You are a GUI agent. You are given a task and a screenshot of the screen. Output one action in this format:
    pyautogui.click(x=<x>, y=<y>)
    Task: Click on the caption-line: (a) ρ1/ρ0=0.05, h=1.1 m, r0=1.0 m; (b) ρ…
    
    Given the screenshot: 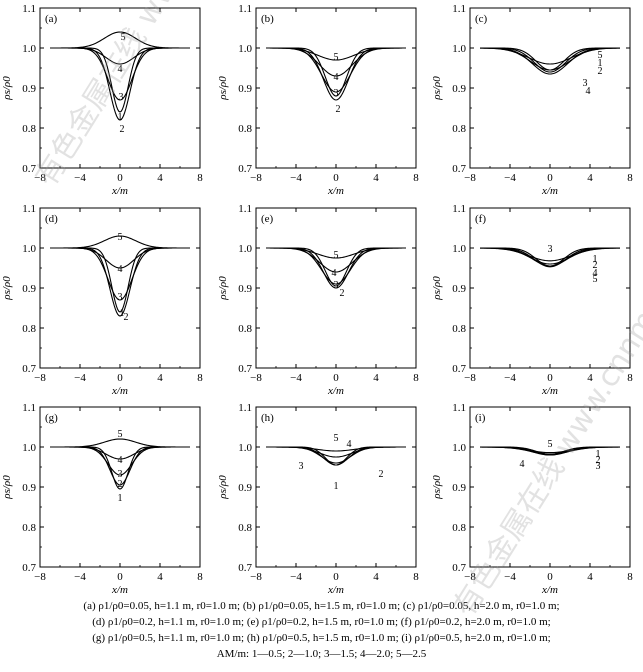 What is the action you would take?
    pyautogui.click(x=321, y=606)
    